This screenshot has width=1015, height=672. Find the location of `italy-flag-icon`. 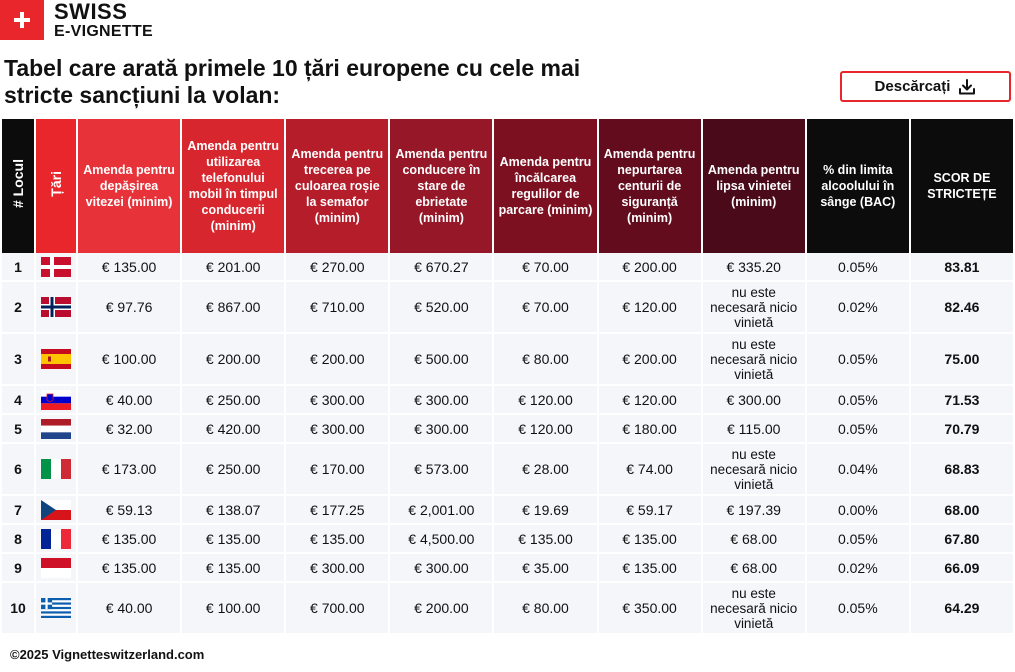

italy-flag-icon is located at coordinates (56, 469).